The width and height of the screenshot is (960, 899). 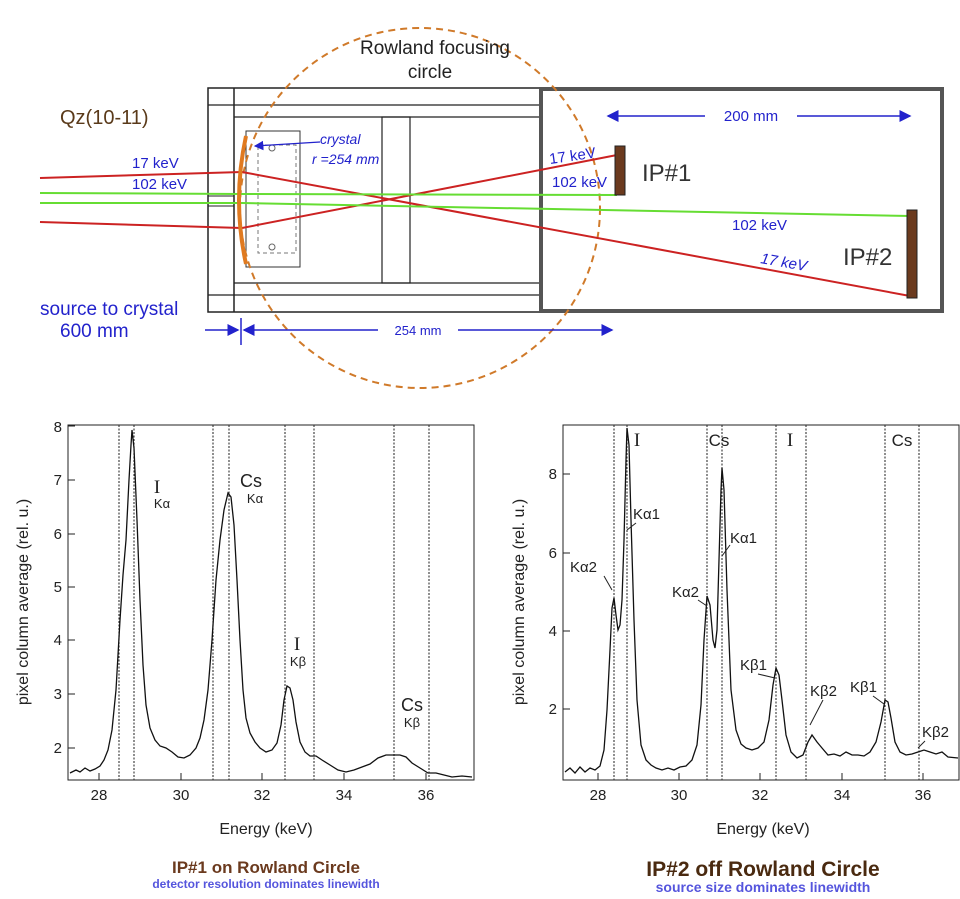 What do you see at coordinates (553, 474) in the screenshot?
I see `plot2-ytick: 8` at bounding box center [553, 474].